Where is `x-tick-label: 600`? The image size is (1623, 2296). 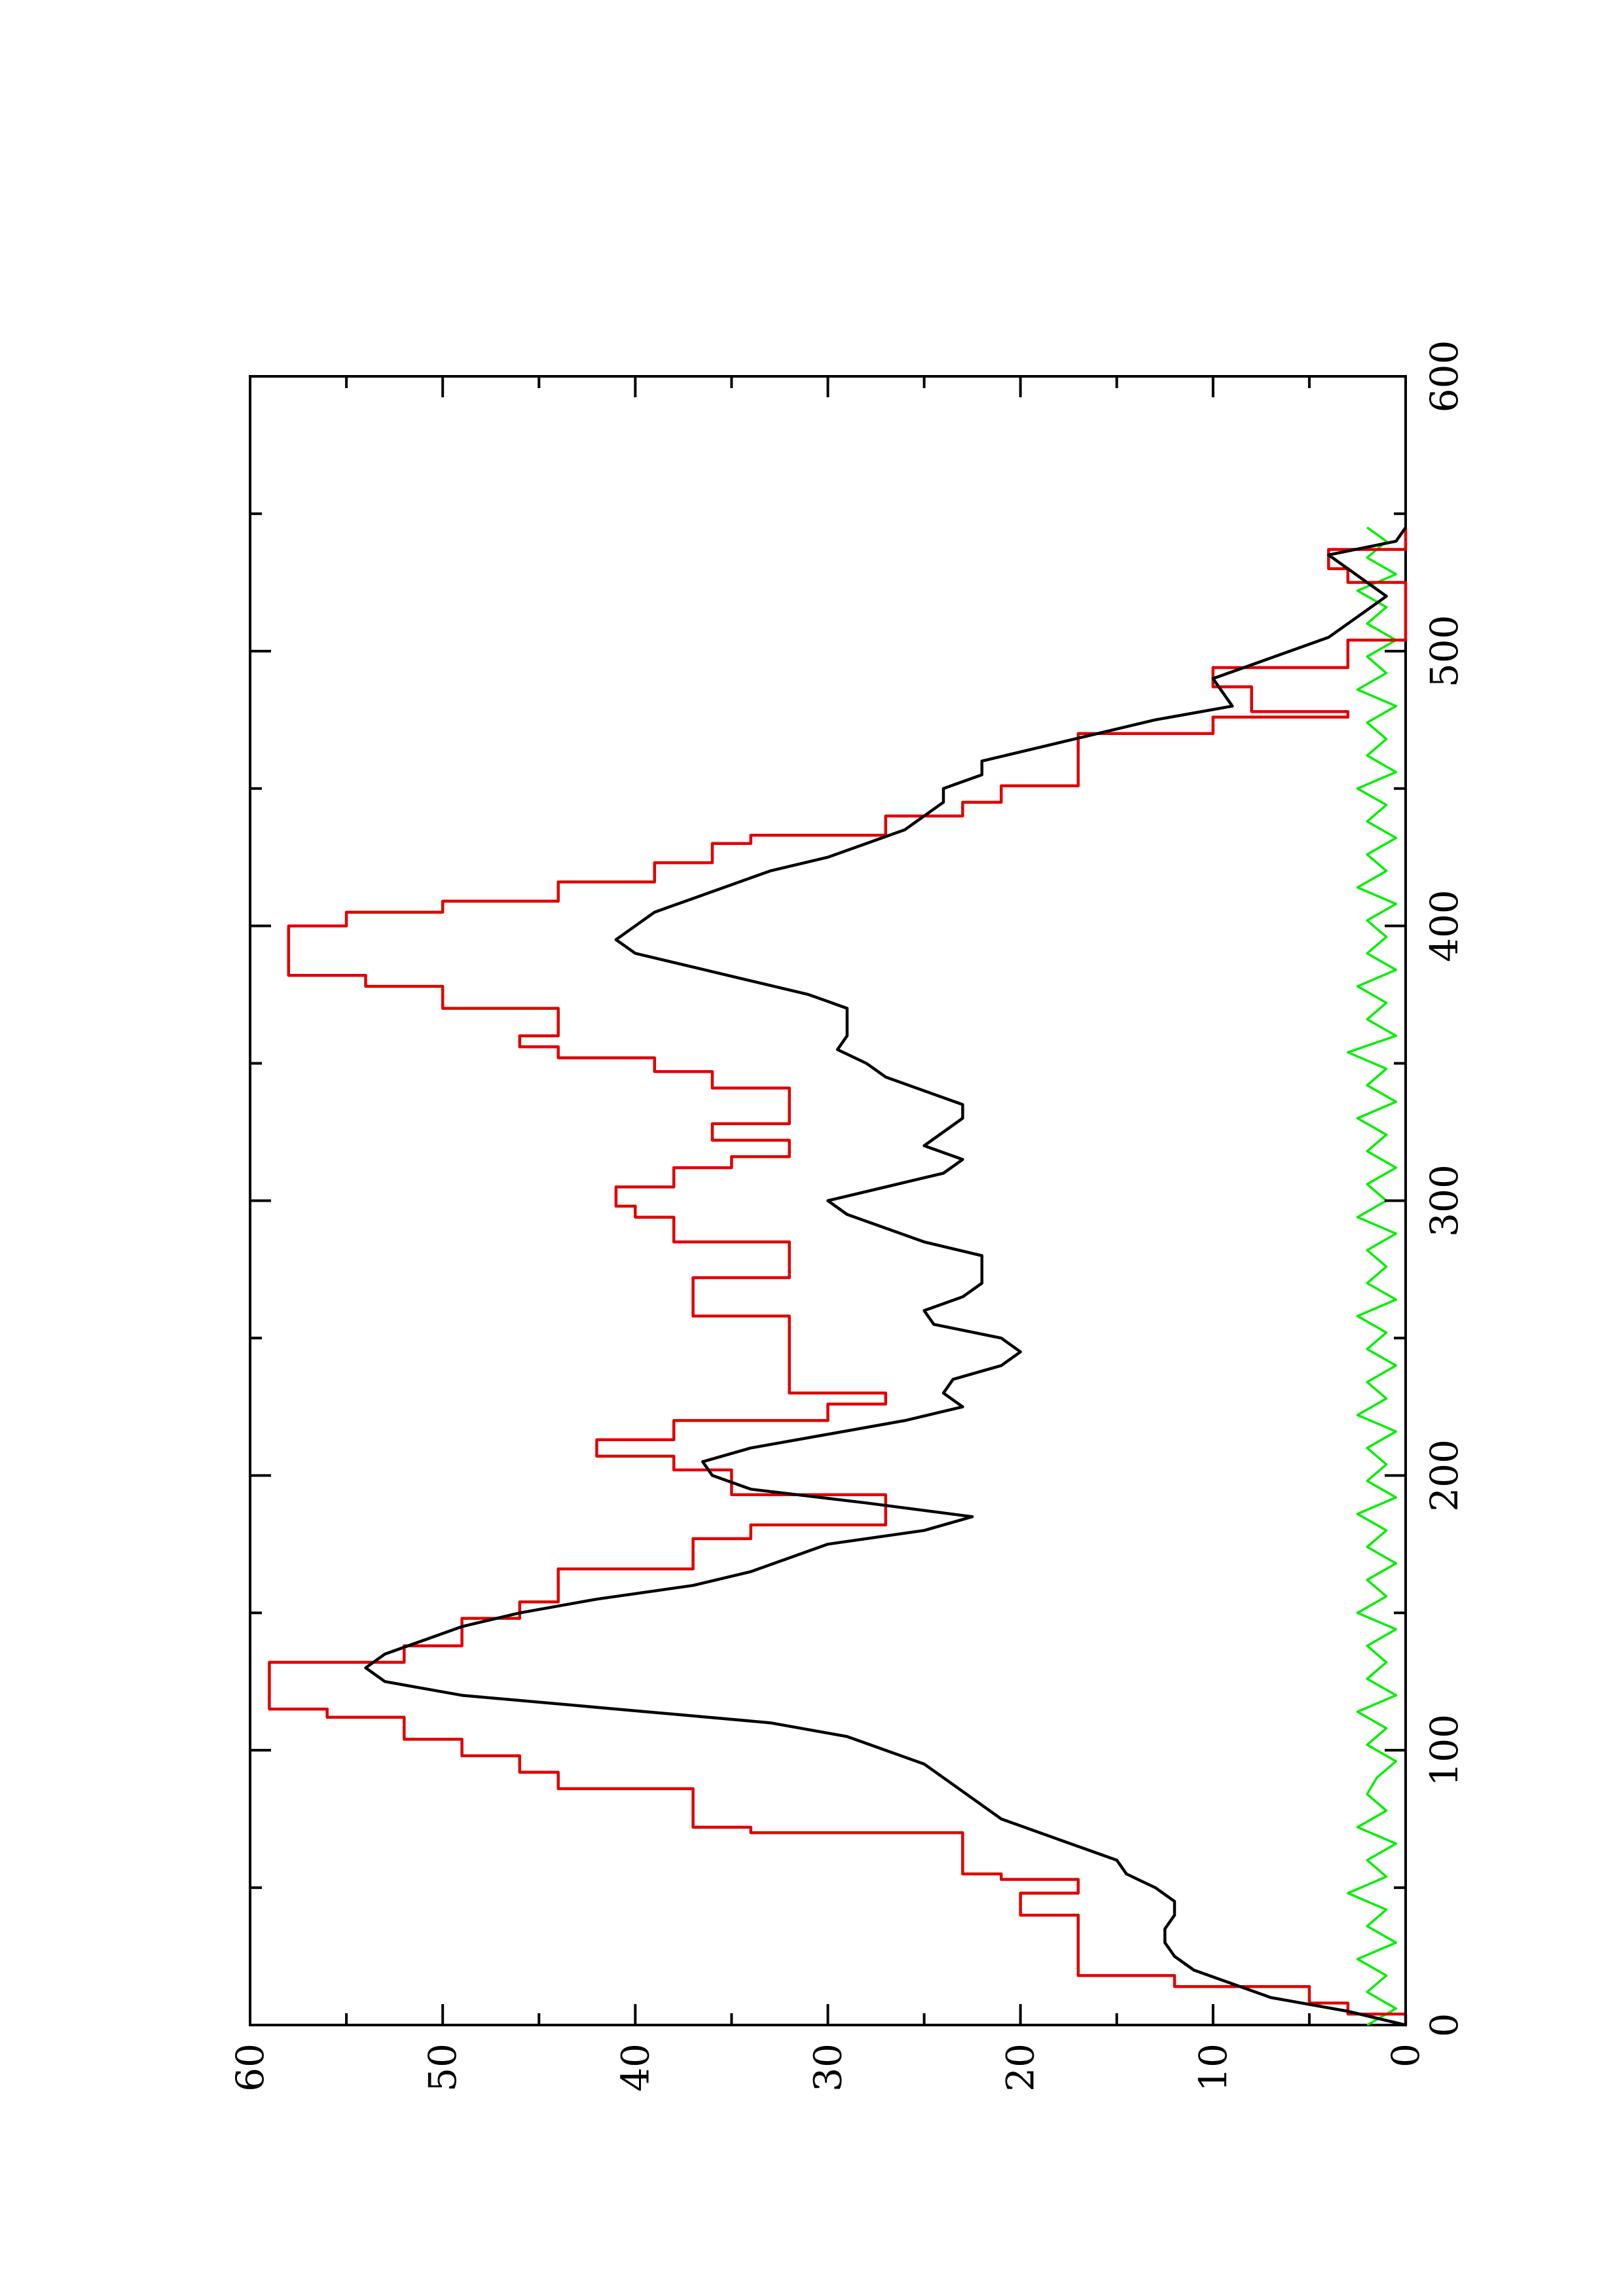 x-tick-label: 600 is located at coordinates (1444, 376).